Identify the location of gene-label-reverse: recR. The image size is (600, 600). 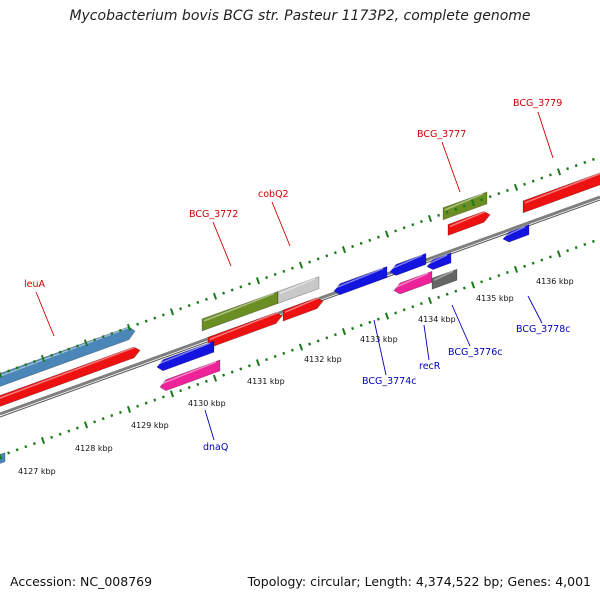
(430, 366).